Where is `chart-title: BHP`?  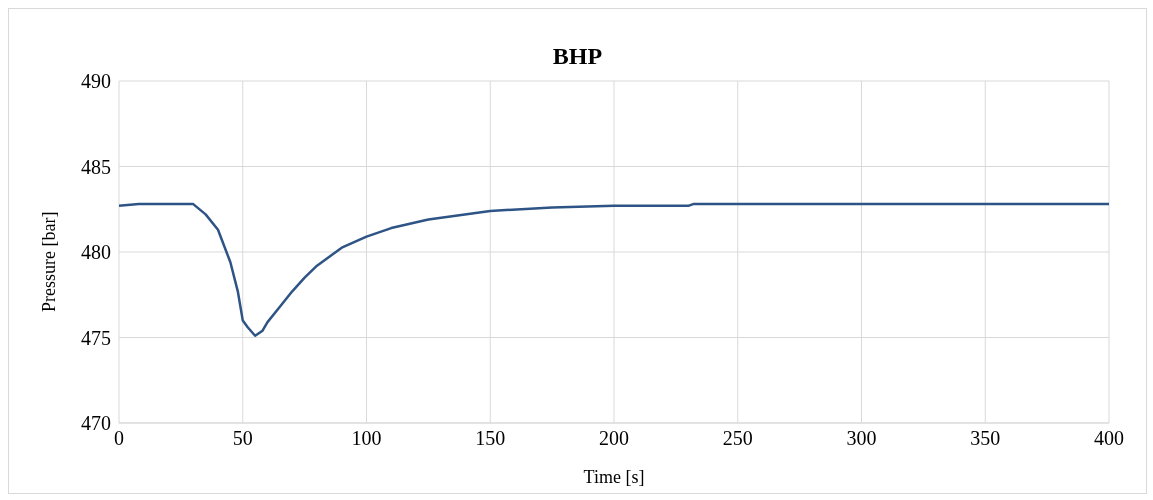 chart-title: BHP is located at coordinates (577, 56).